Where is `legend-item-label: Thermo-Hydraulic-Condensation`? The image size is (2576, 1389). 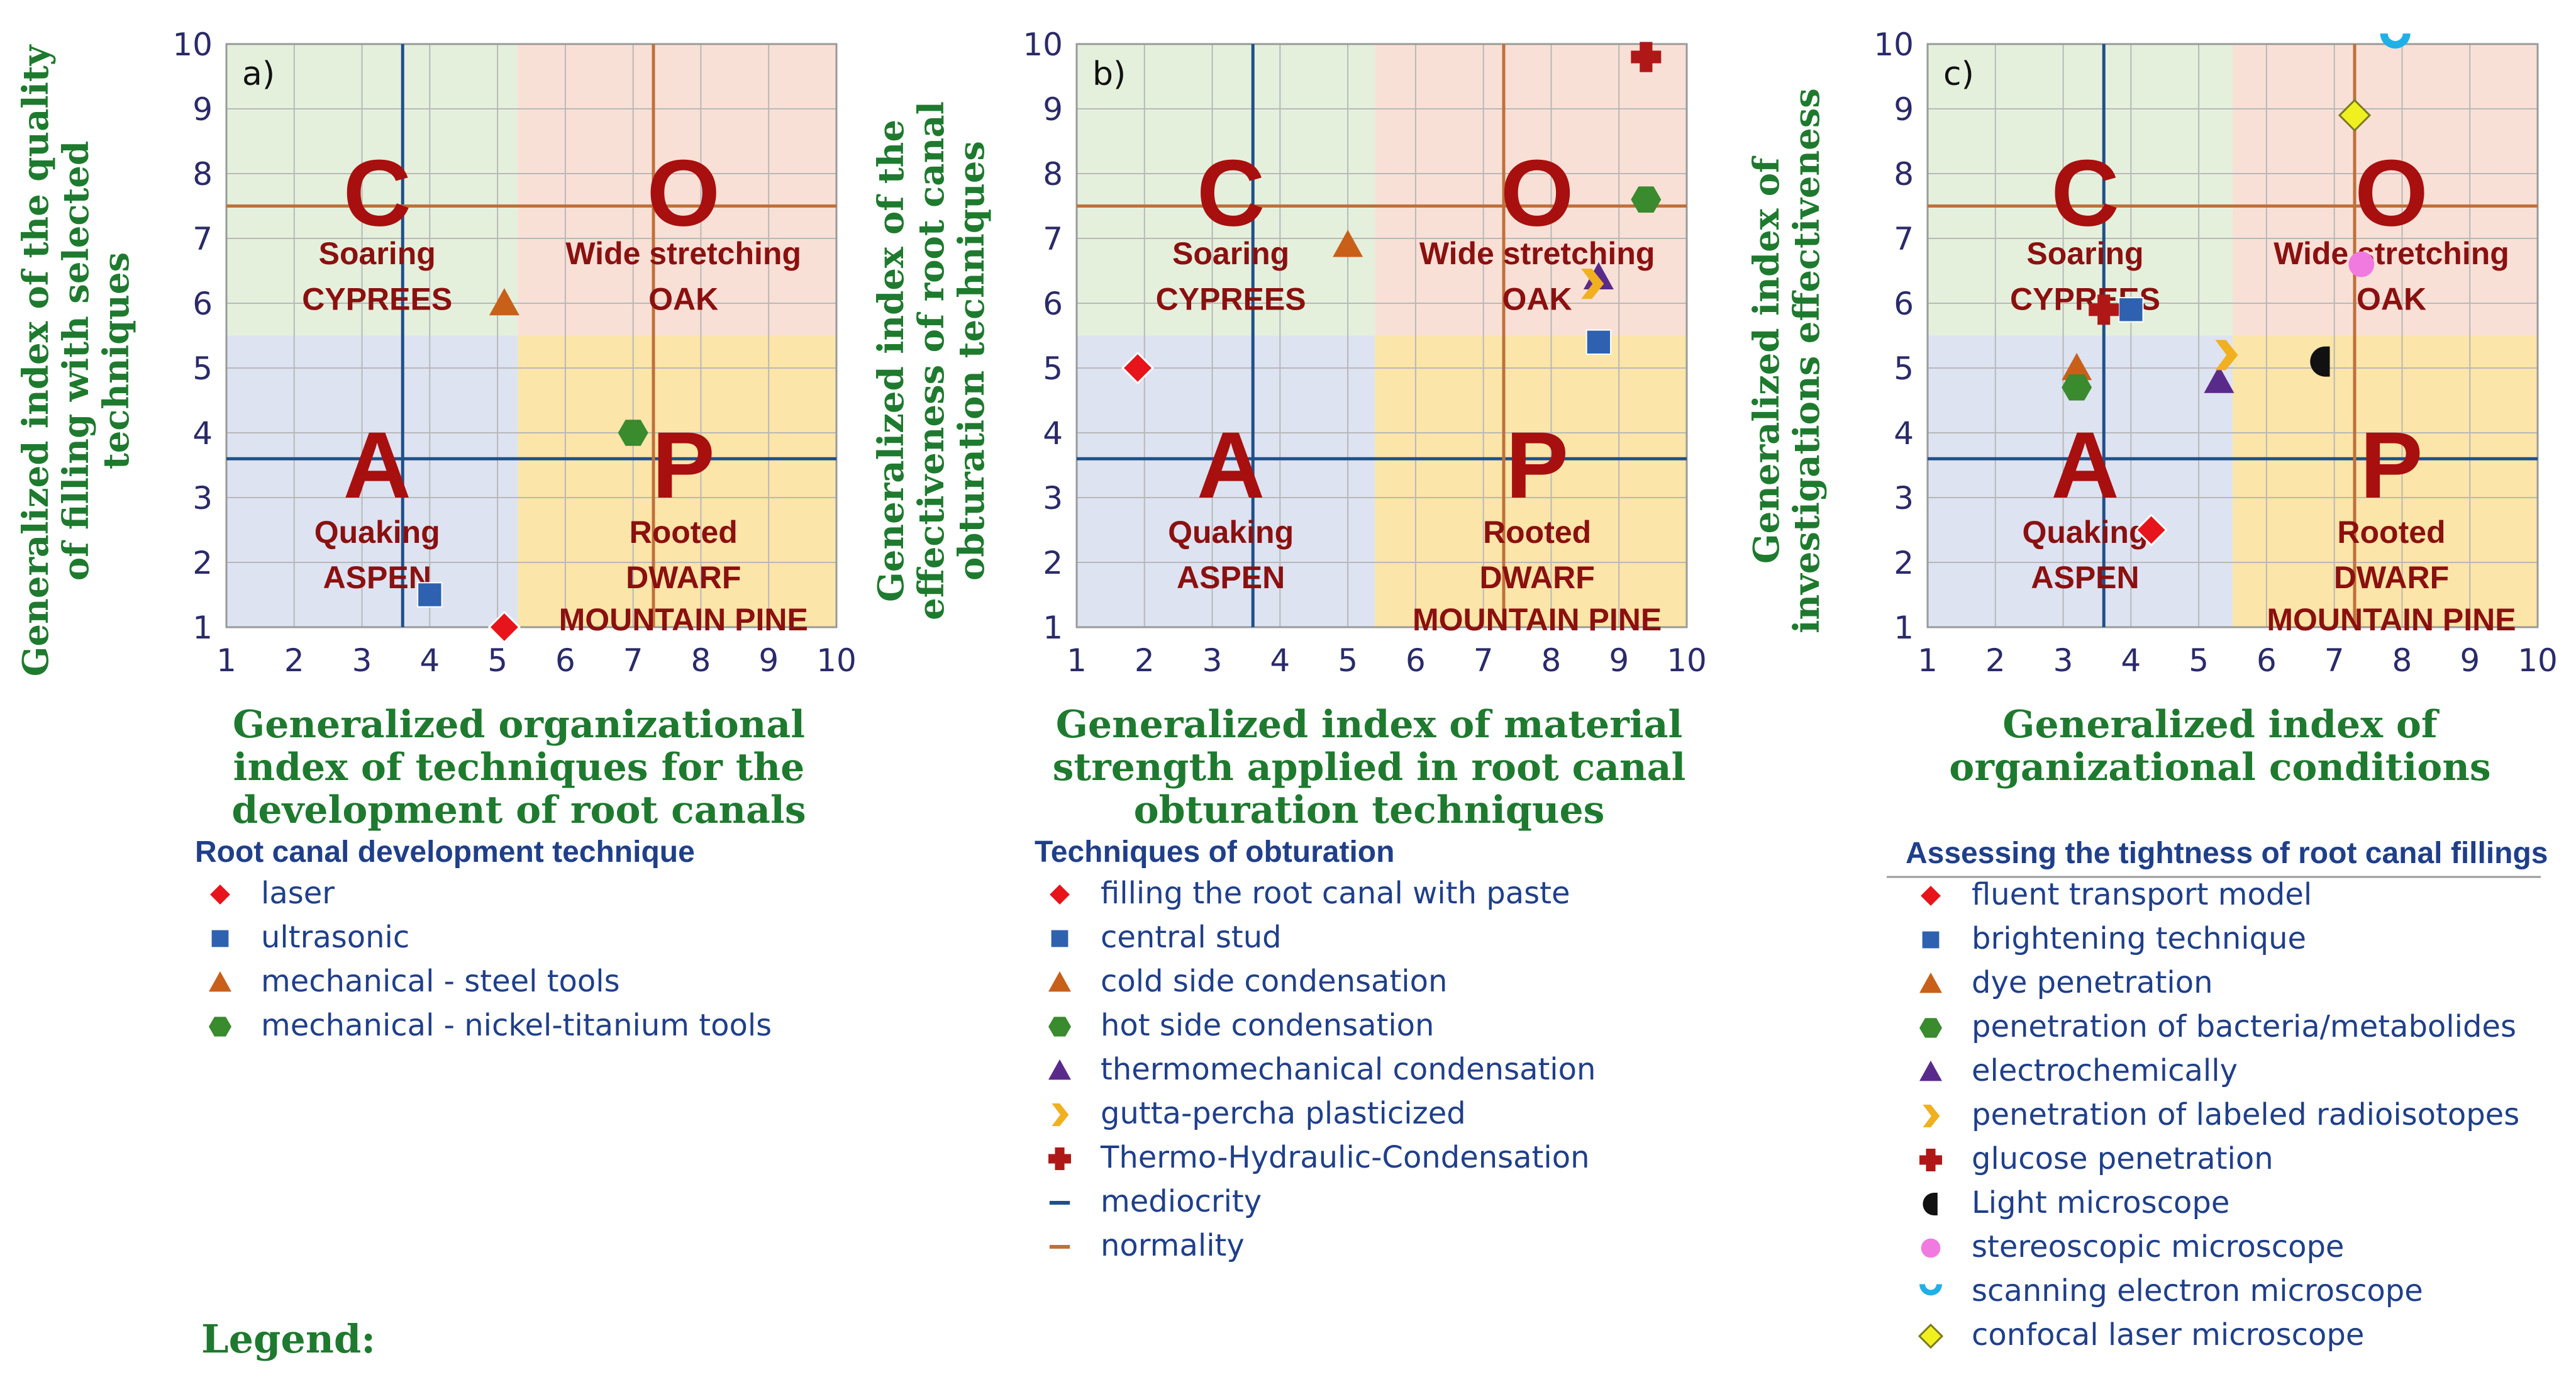 legend-item-label: Thermo-Hydraulic-Condensation is located at coordinates (1345, 1157).